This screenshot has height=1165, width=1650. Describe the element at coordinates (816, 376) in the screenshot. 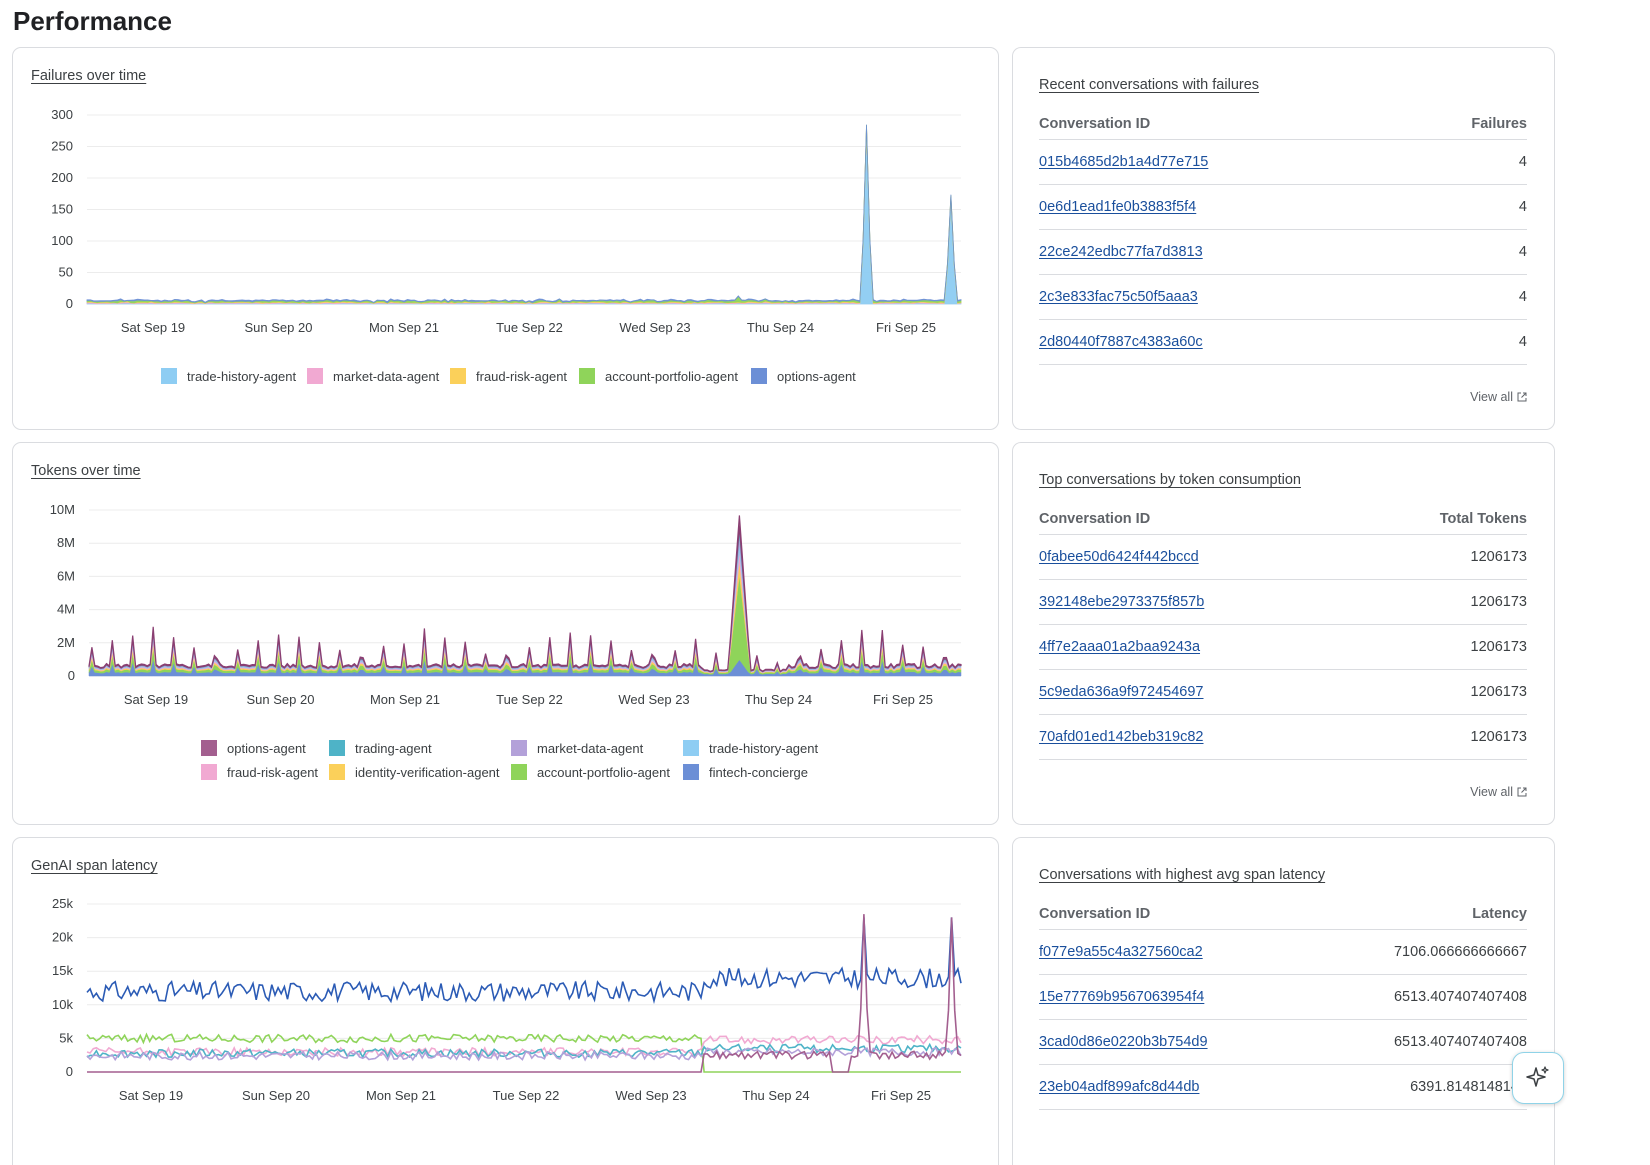

I see `legend-label: options-agent` at that location.